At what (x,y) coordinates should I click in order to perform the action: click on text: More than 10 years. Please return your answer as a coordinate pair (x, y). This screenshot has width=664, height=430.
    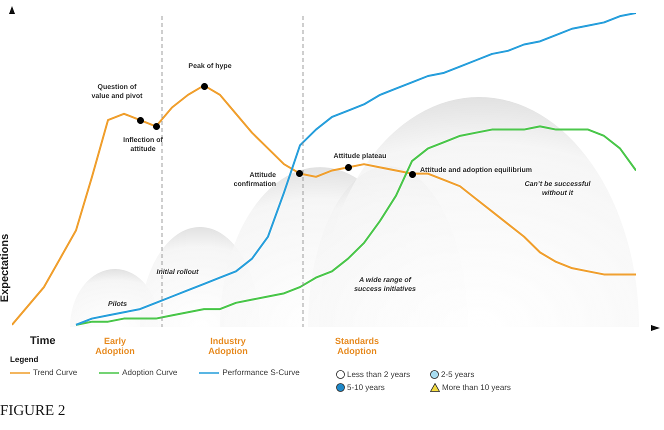
    Looking at the image, I should click on (476, 387).